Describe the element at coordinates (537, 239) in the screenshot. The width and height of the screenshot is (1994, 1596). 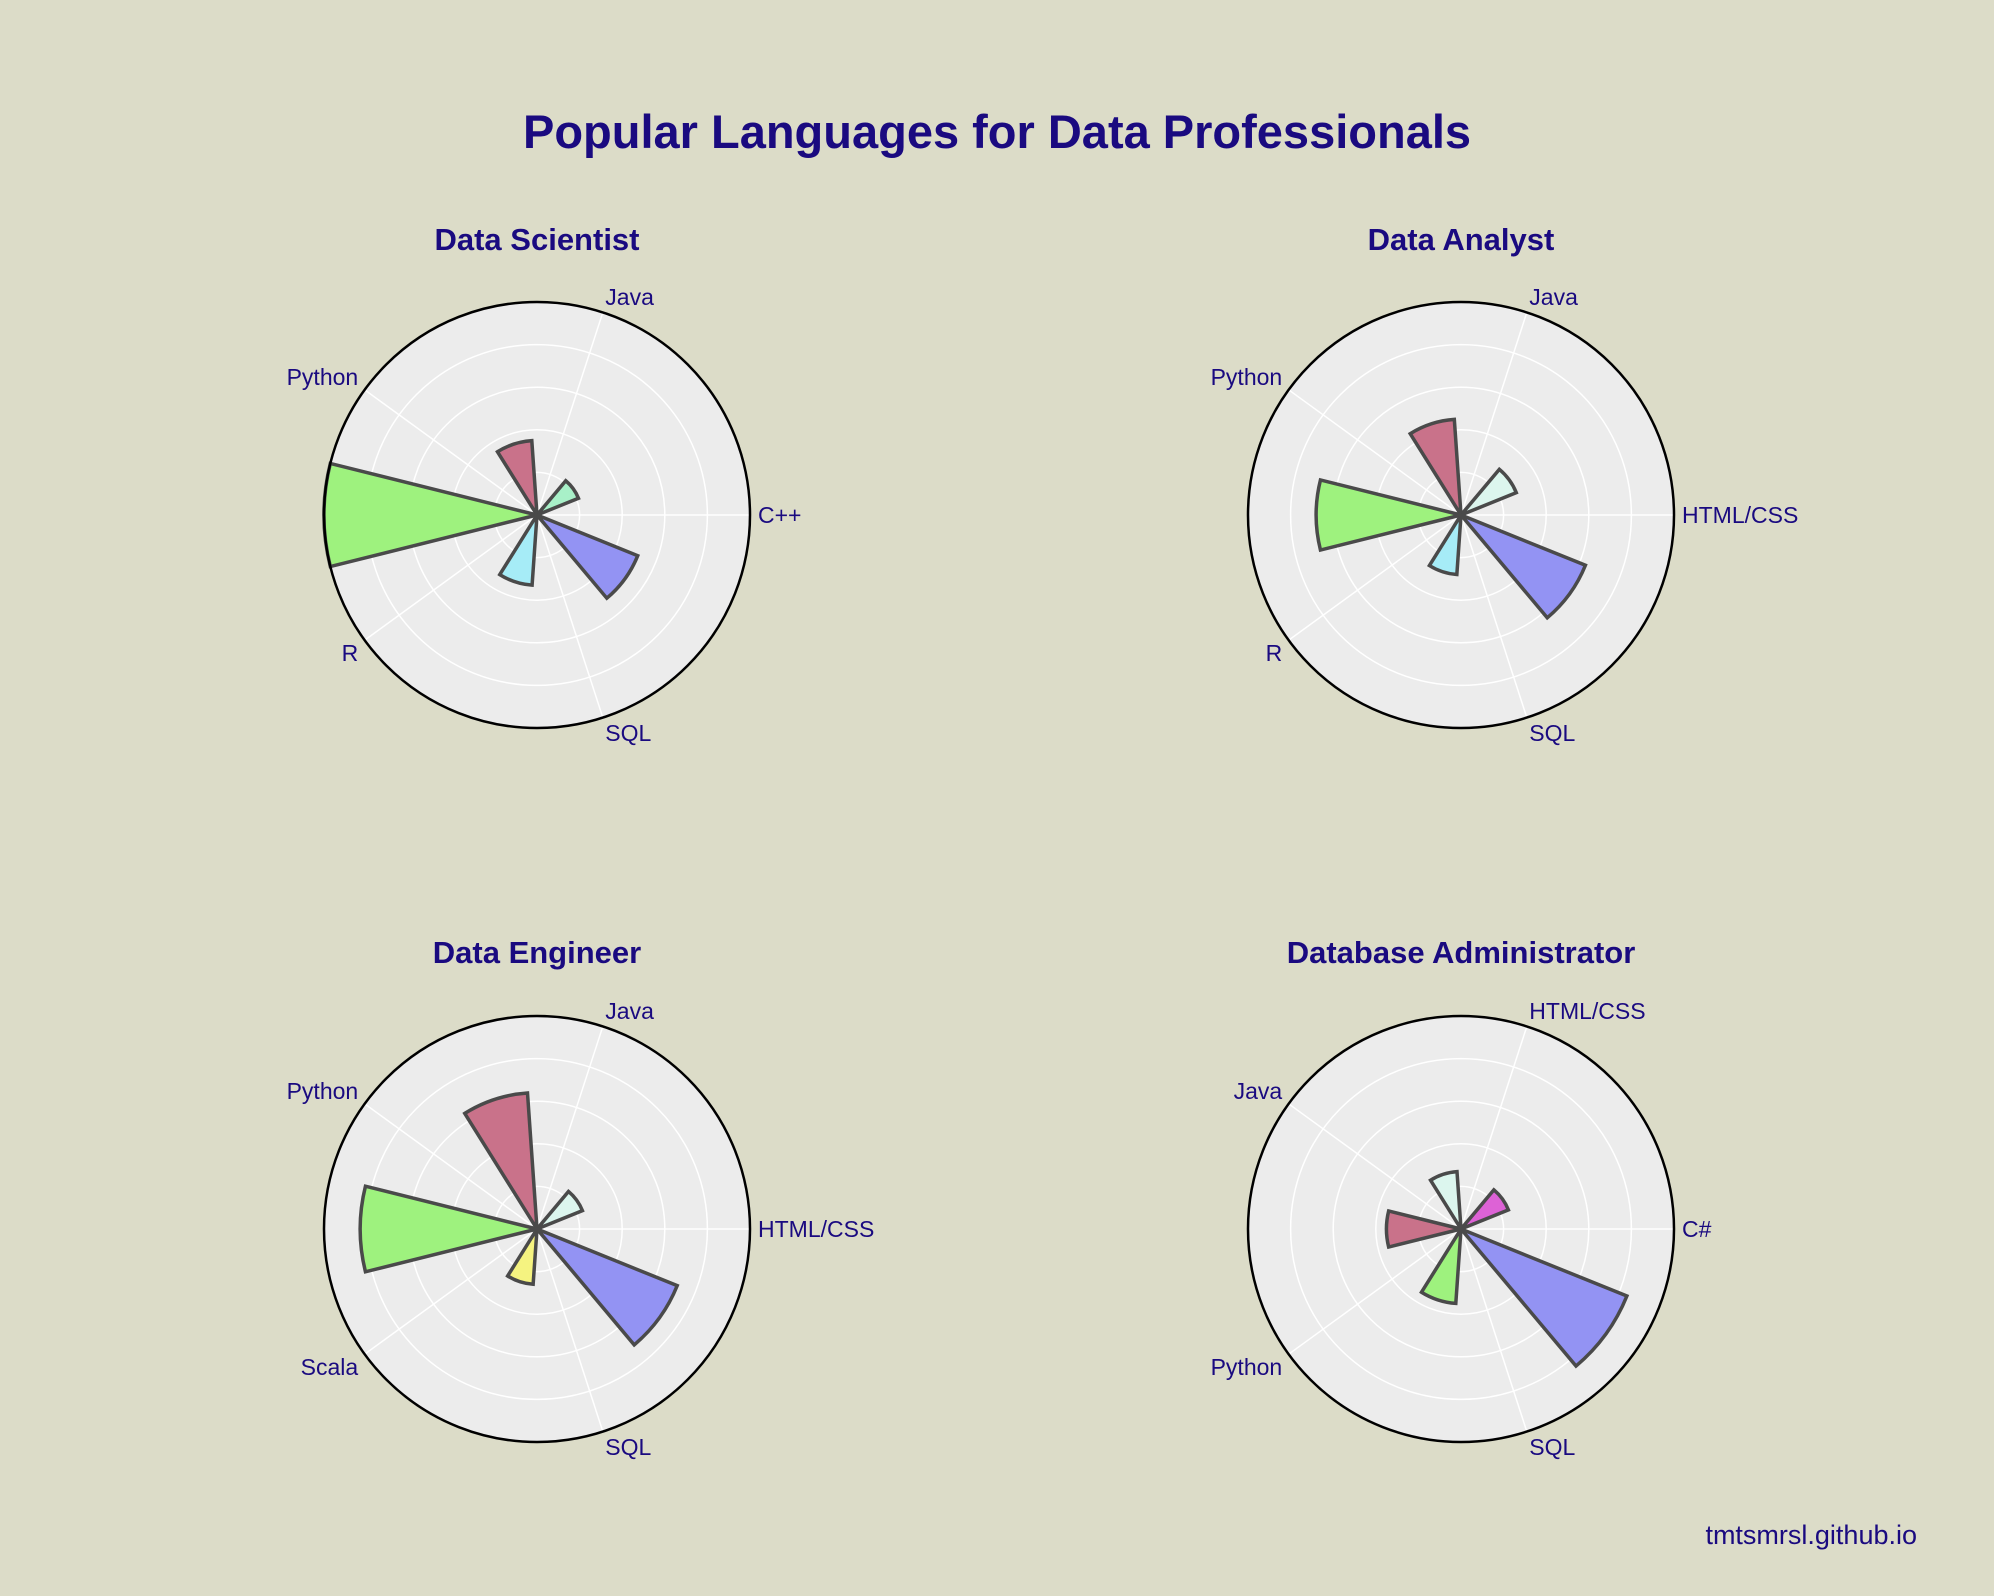
I see `panel-title-data-scientist: Data Scientist` at that location.